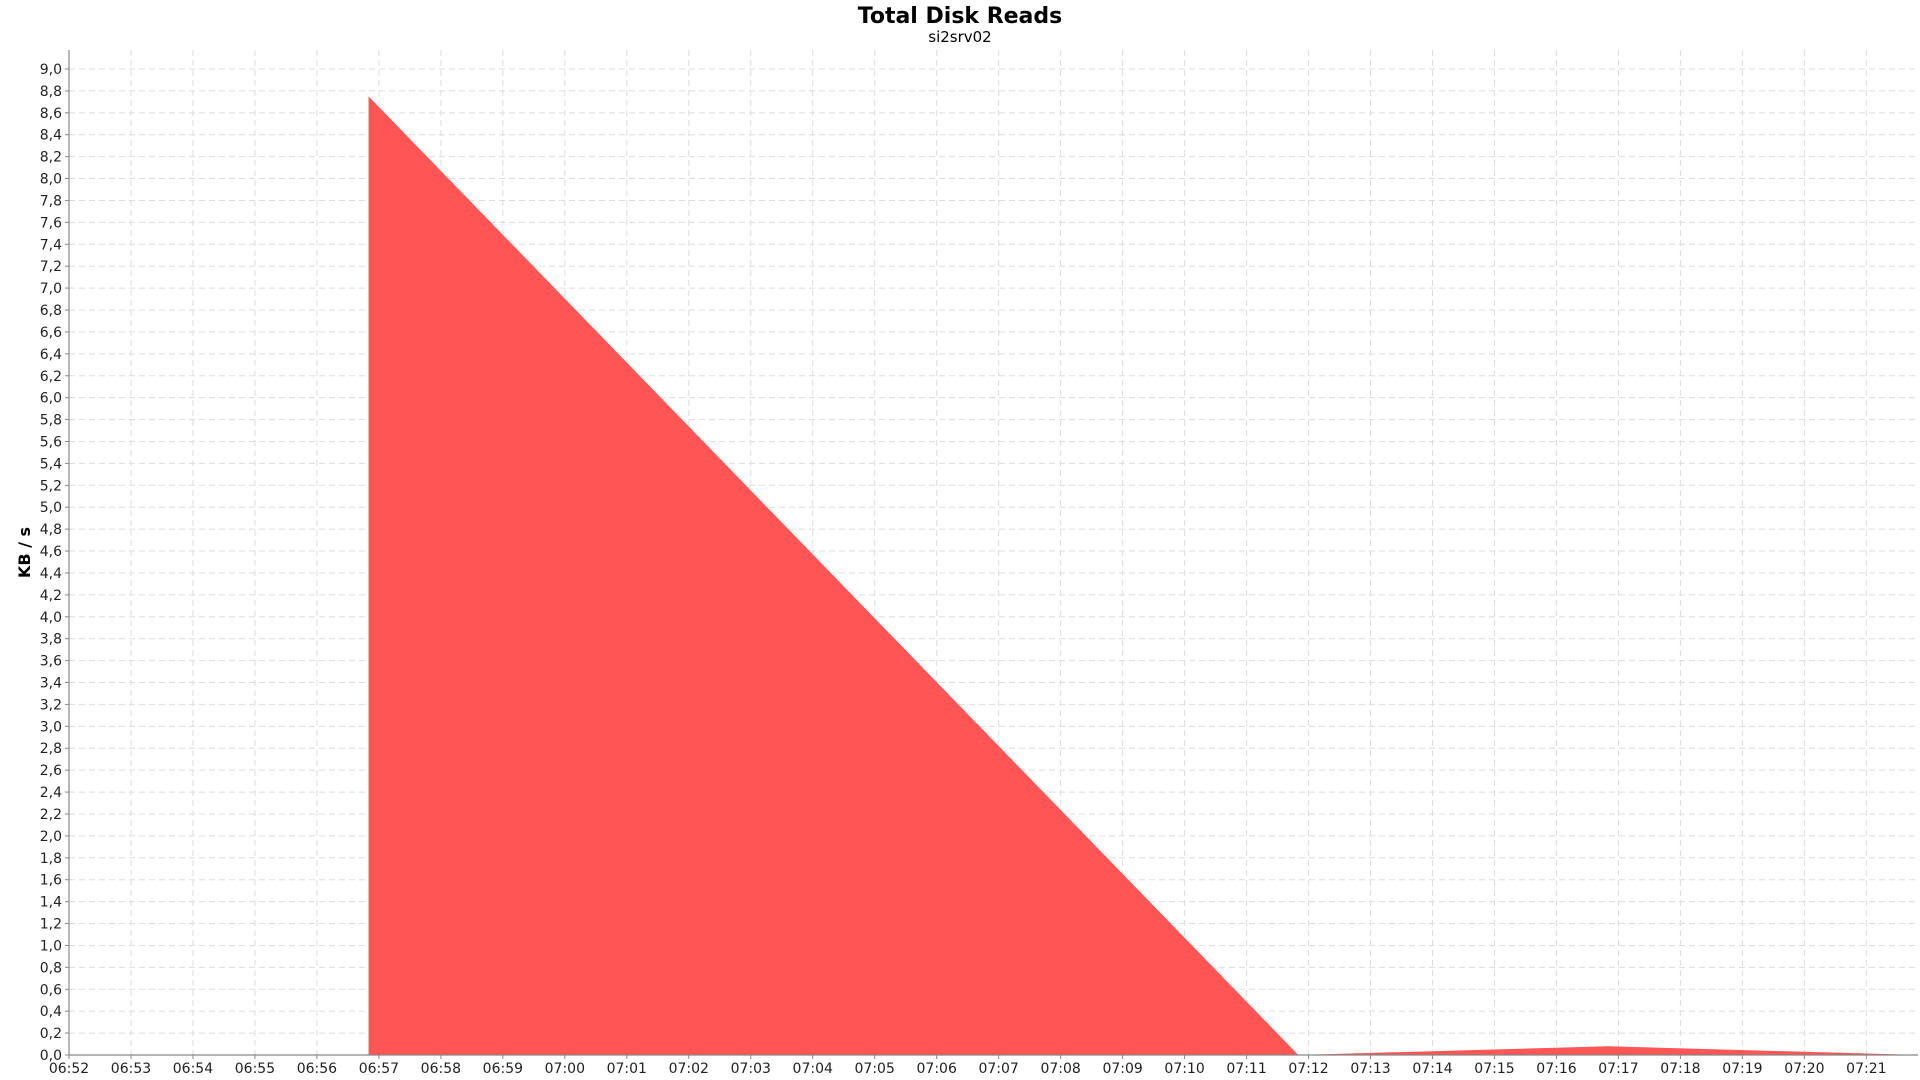 The width and height of the screenshot is (1920, 1080). I want to click on x-tick-label: 07:08, so click(1060, 1069).